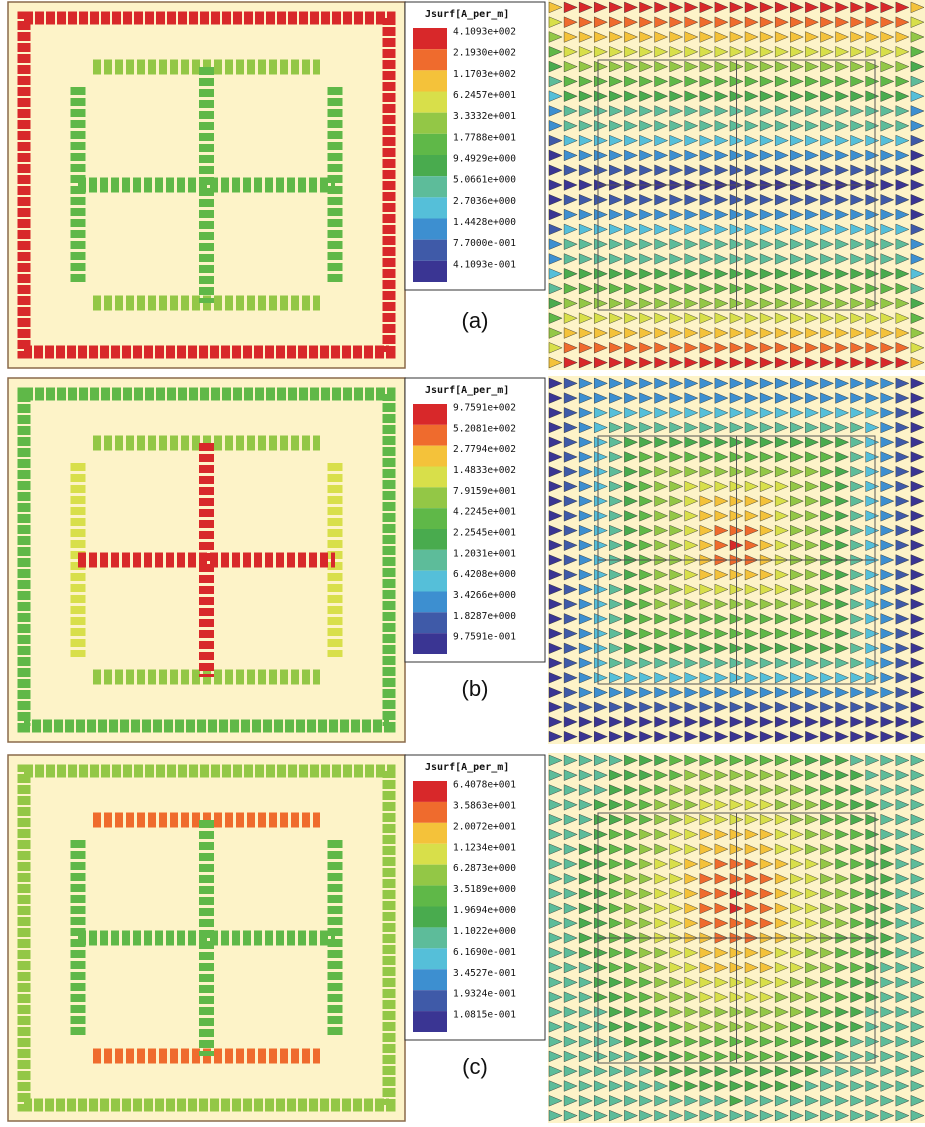  Describe the element at coordinates (484, 637) in the screenshot. I see `legend-label: 9.7591e-001` at that location.